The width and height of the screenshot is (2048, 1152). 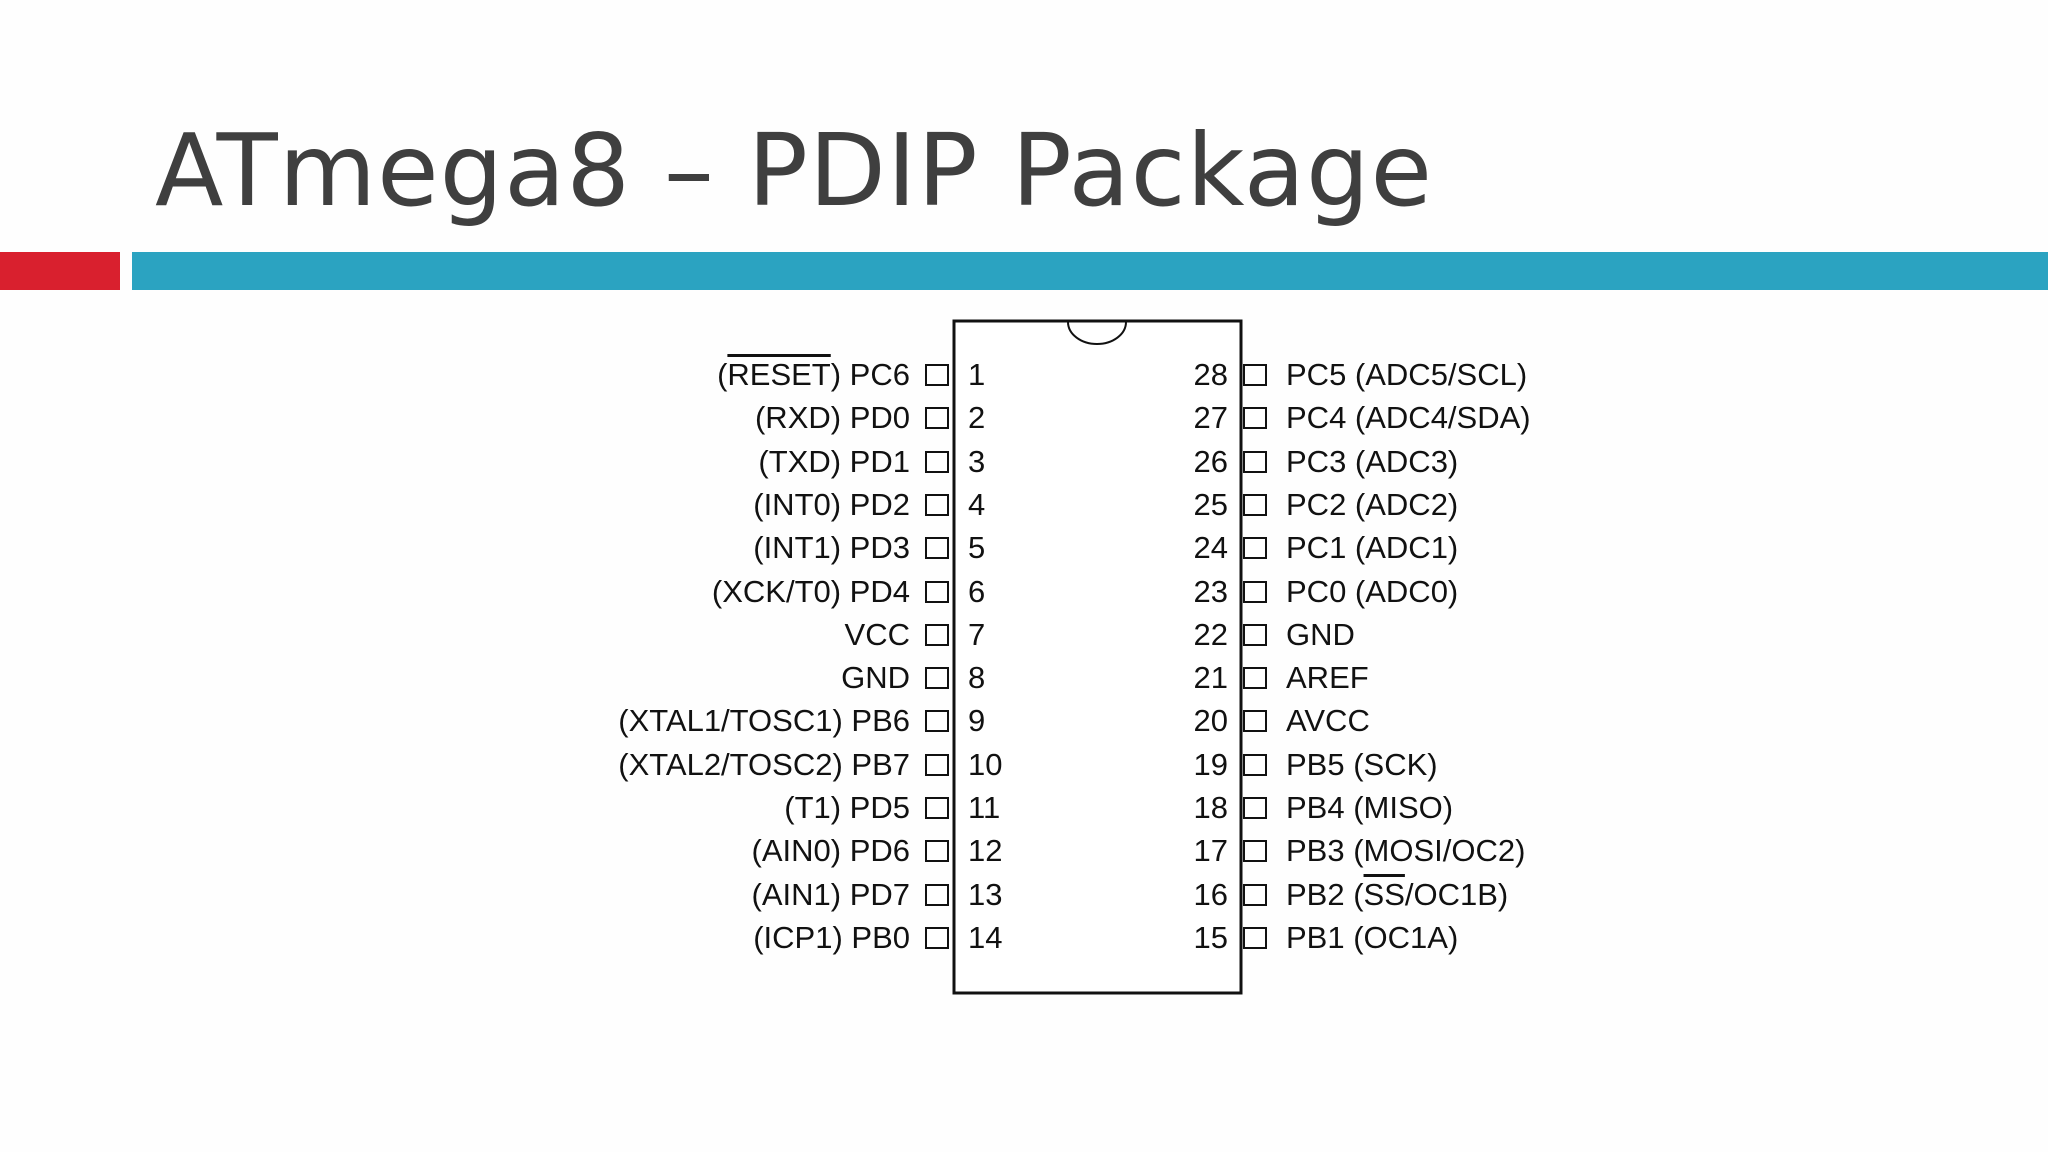 I want to click on pin-number: 1, so click(x=977, y=374).